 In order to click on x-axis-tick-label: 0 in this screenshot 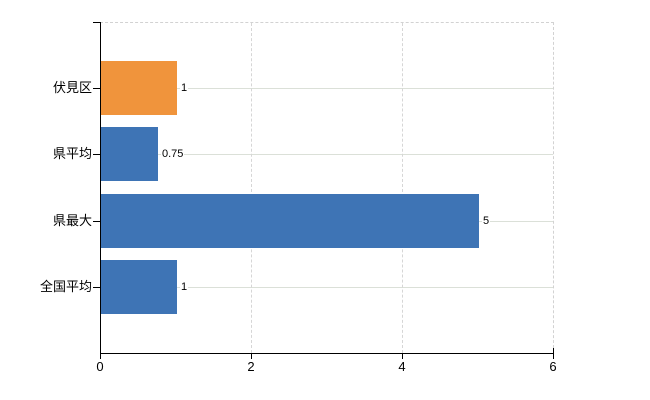, I will do `click(100, 366)`.